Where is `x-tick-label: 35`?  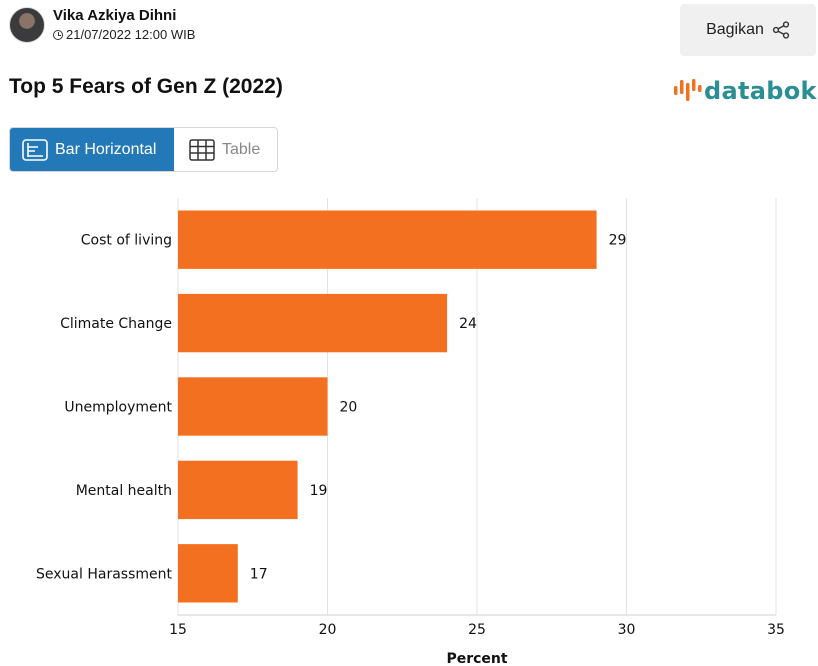 x-tick-label: 35 is located at coordinates (776, 630).